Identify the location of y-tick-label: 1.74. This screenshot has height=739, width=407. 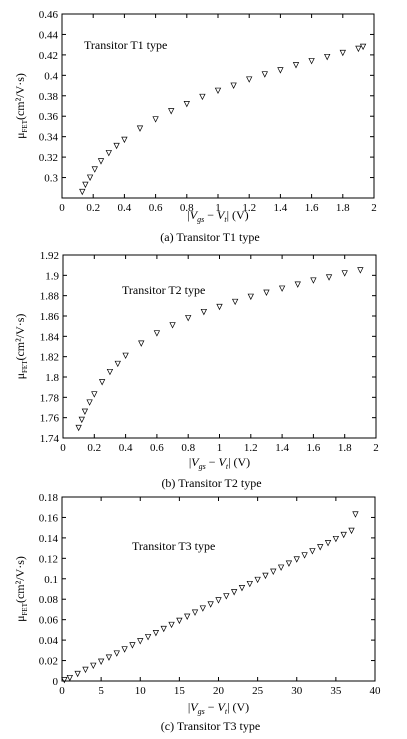
(50, 439).